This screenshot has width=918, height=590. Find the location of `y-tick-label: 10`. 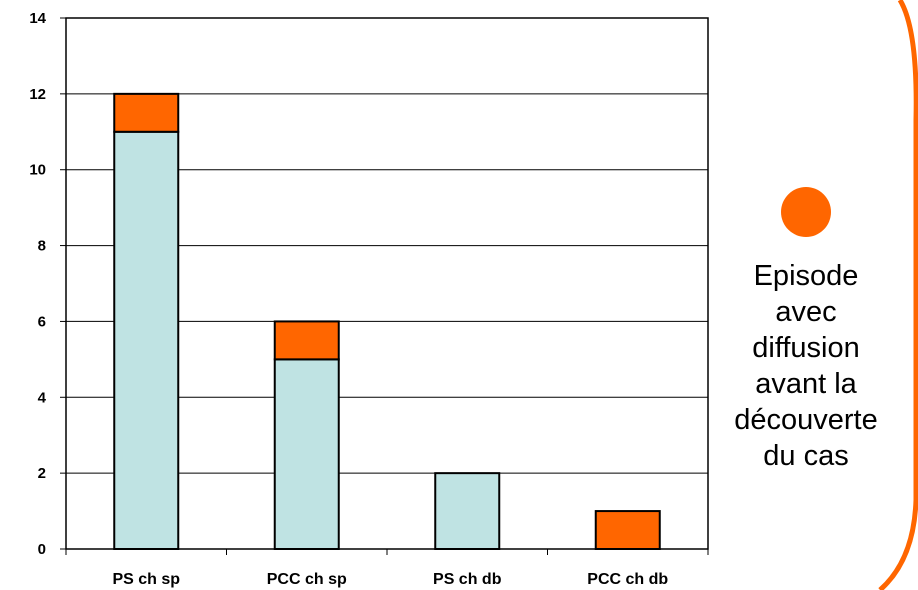

y-tick-label: 10 is located at coordinates (37, 170).